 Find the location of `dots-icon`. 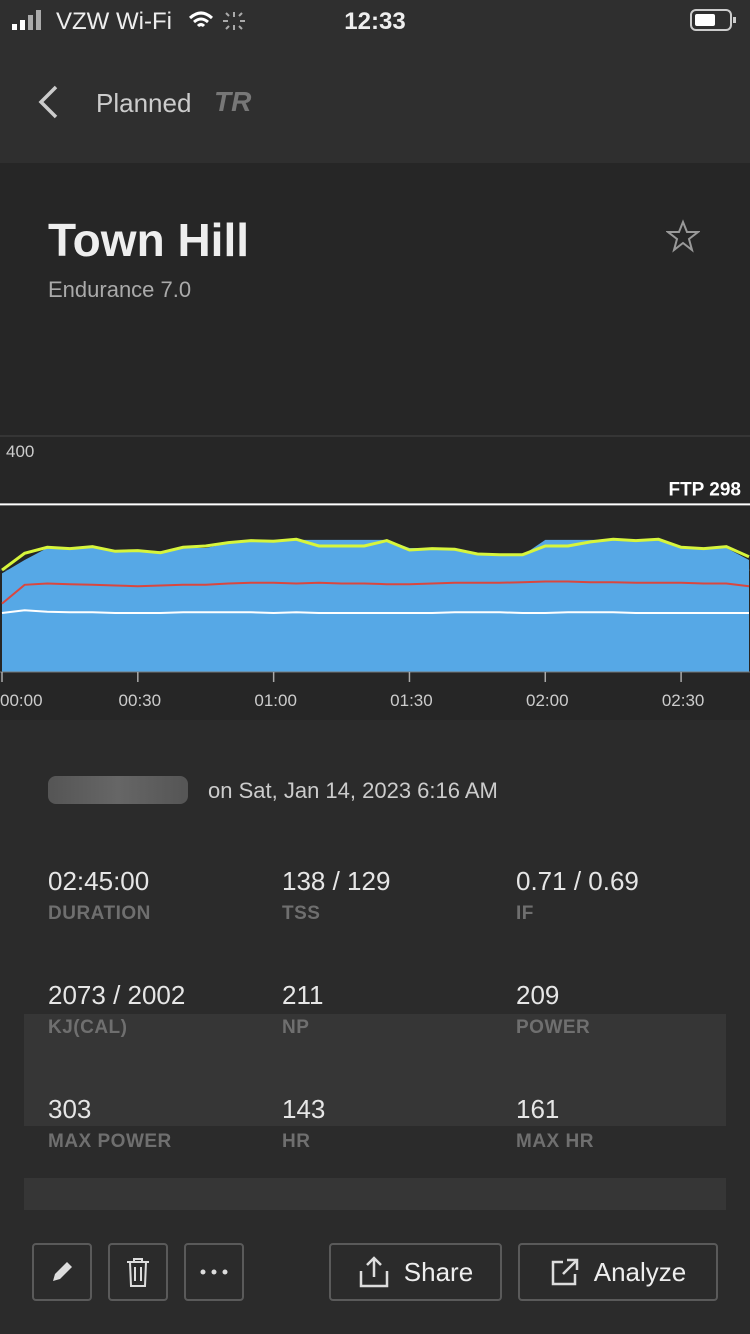

dots-icon is located at coordinates (214, 1272).